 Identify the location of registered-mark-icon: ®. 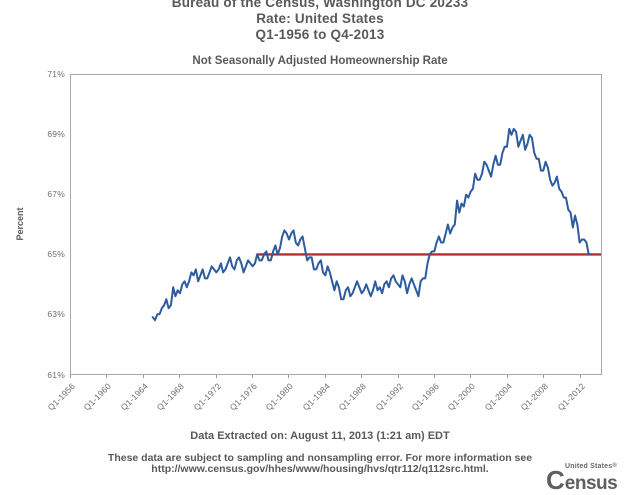
(614, 466).